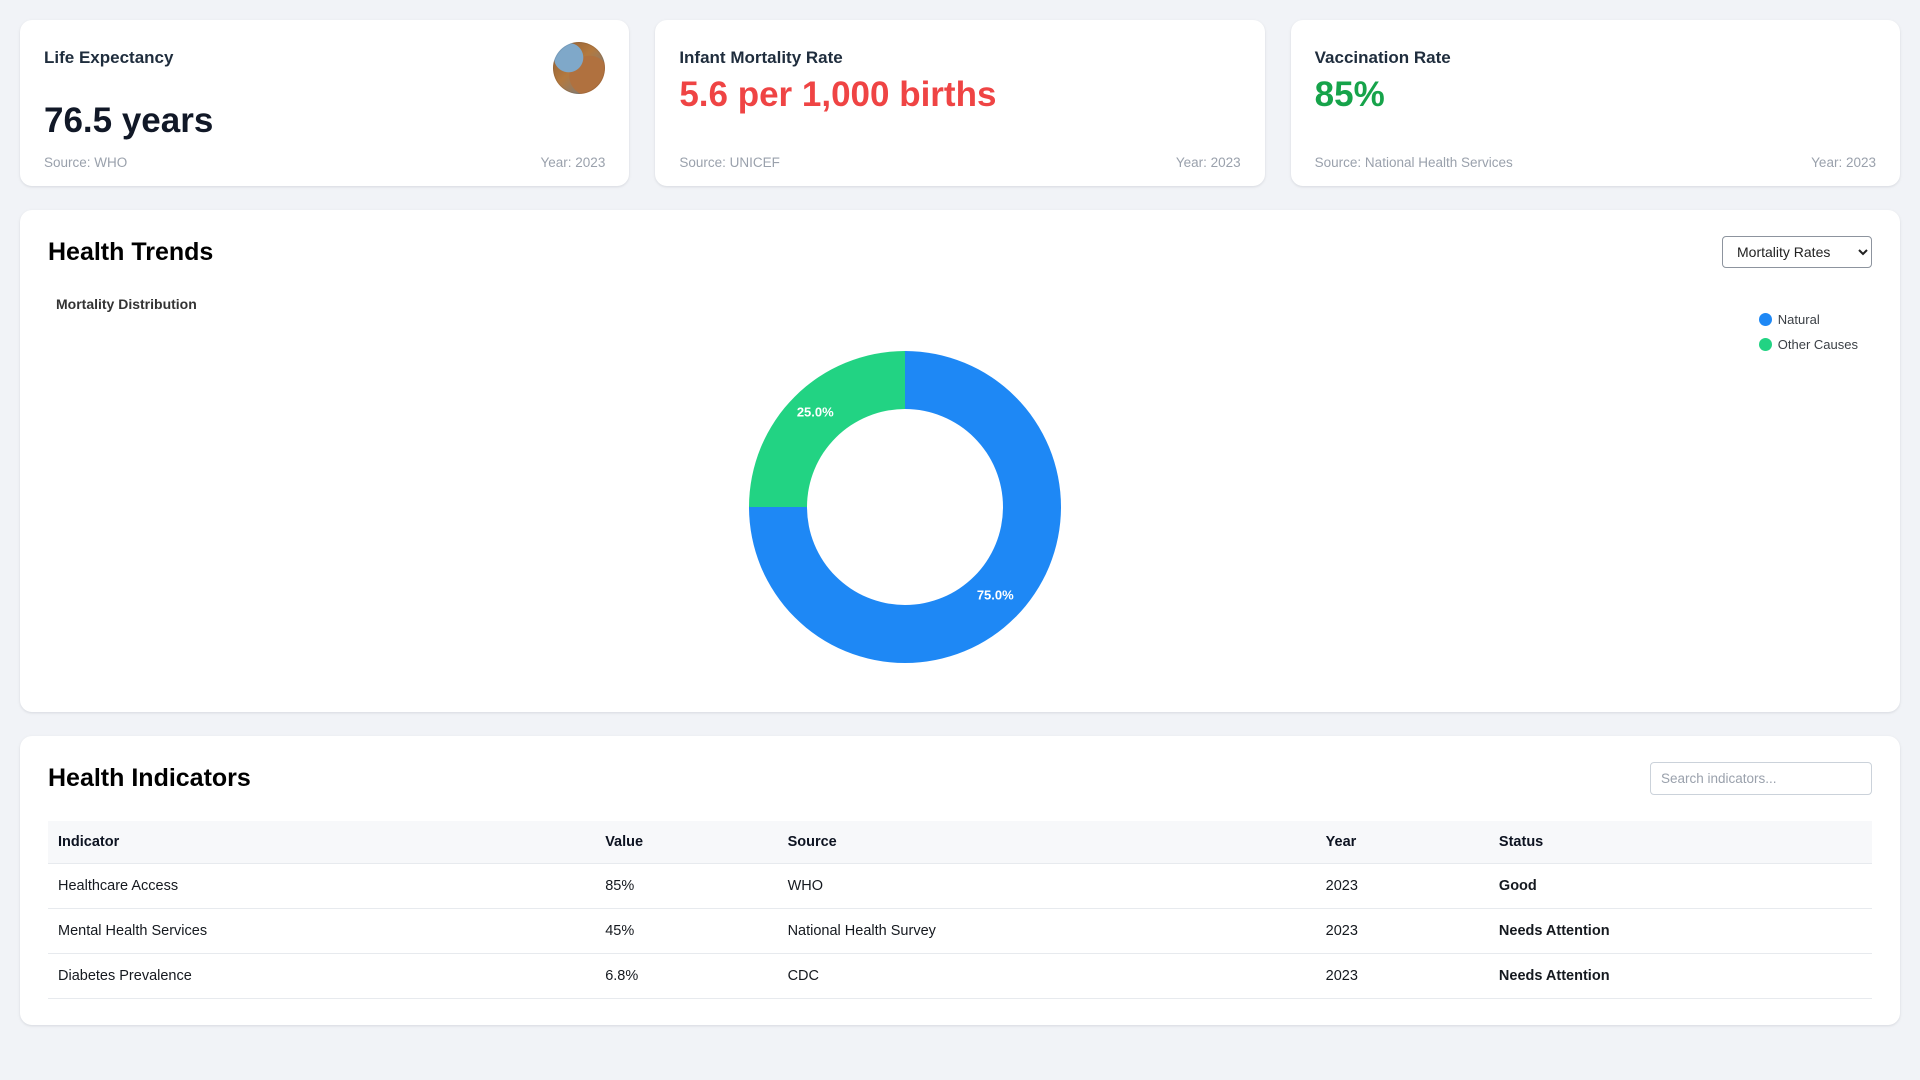 This screenshot has width=1920, height=1080. I want to click on avatar, so click(579, 68).